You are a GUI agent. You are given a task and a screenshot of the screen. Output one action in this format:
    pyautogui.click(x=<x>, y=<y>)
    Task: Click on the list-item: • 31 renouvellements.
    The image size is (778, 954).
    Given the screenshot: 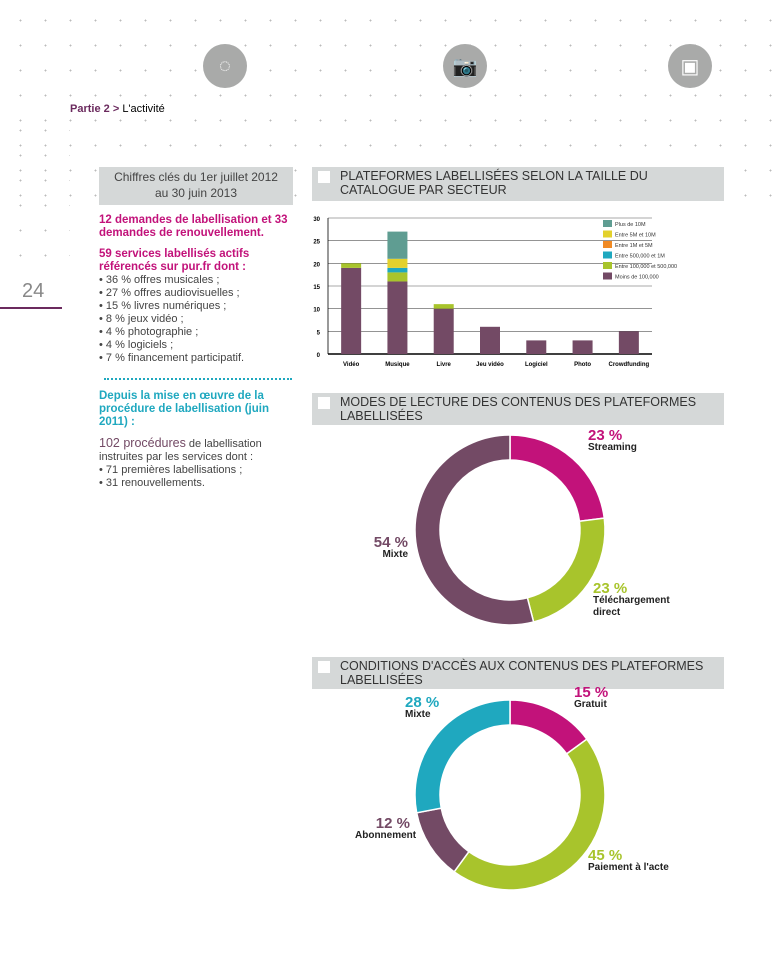 What is the action you would take?
    pyautogui.click(x=152, y=483)
    